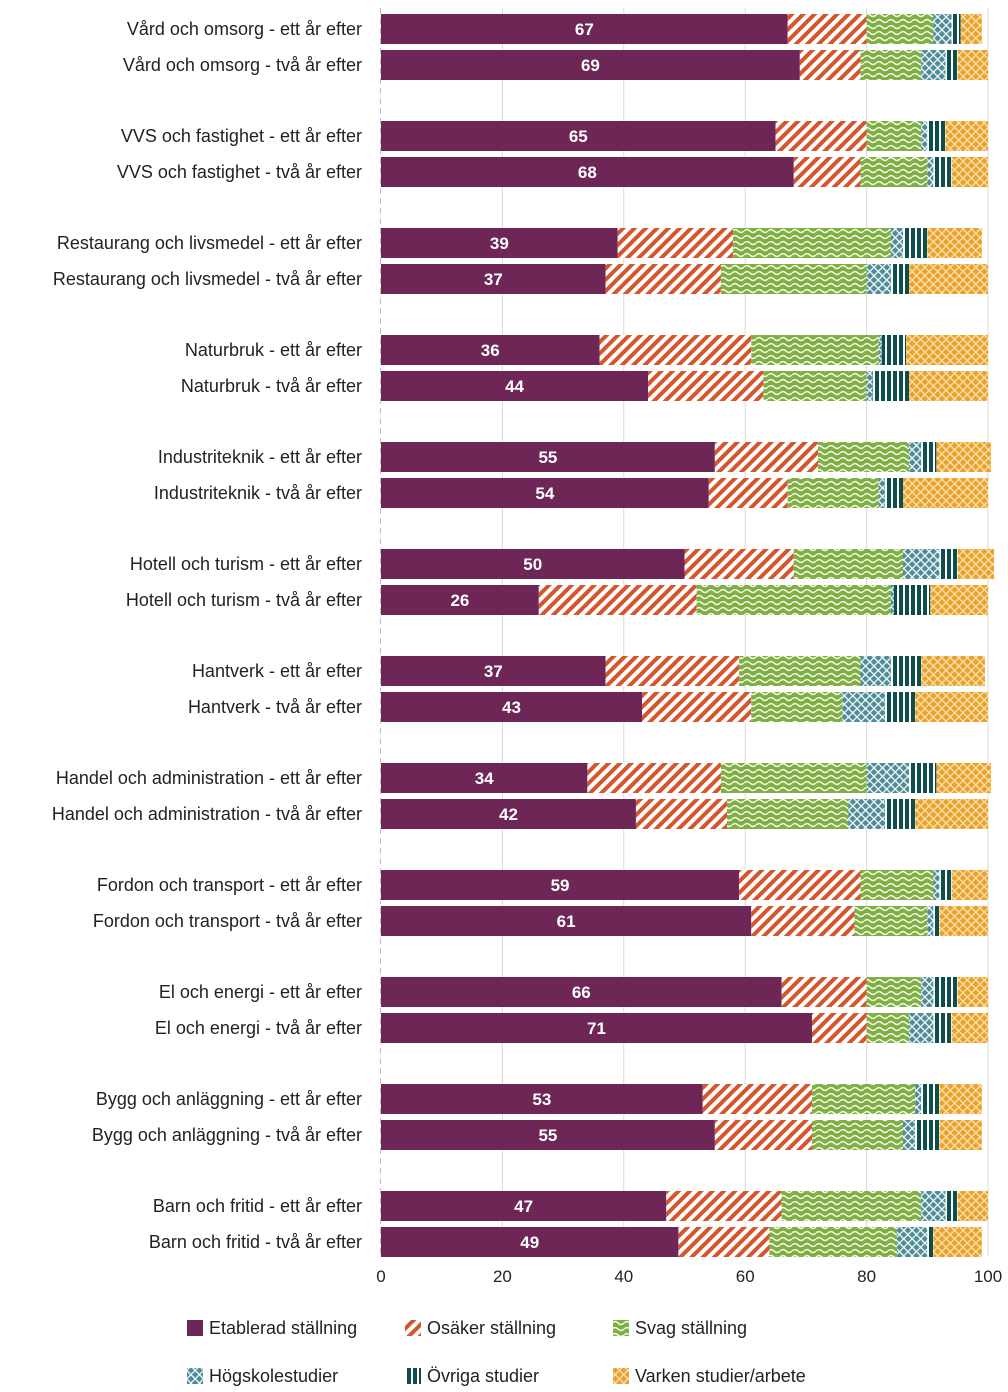  Describe the element at coordinates (227, 1135) in the screenshot. I see `category-label-22: Bygg och anläggning - två år efter` at that location.